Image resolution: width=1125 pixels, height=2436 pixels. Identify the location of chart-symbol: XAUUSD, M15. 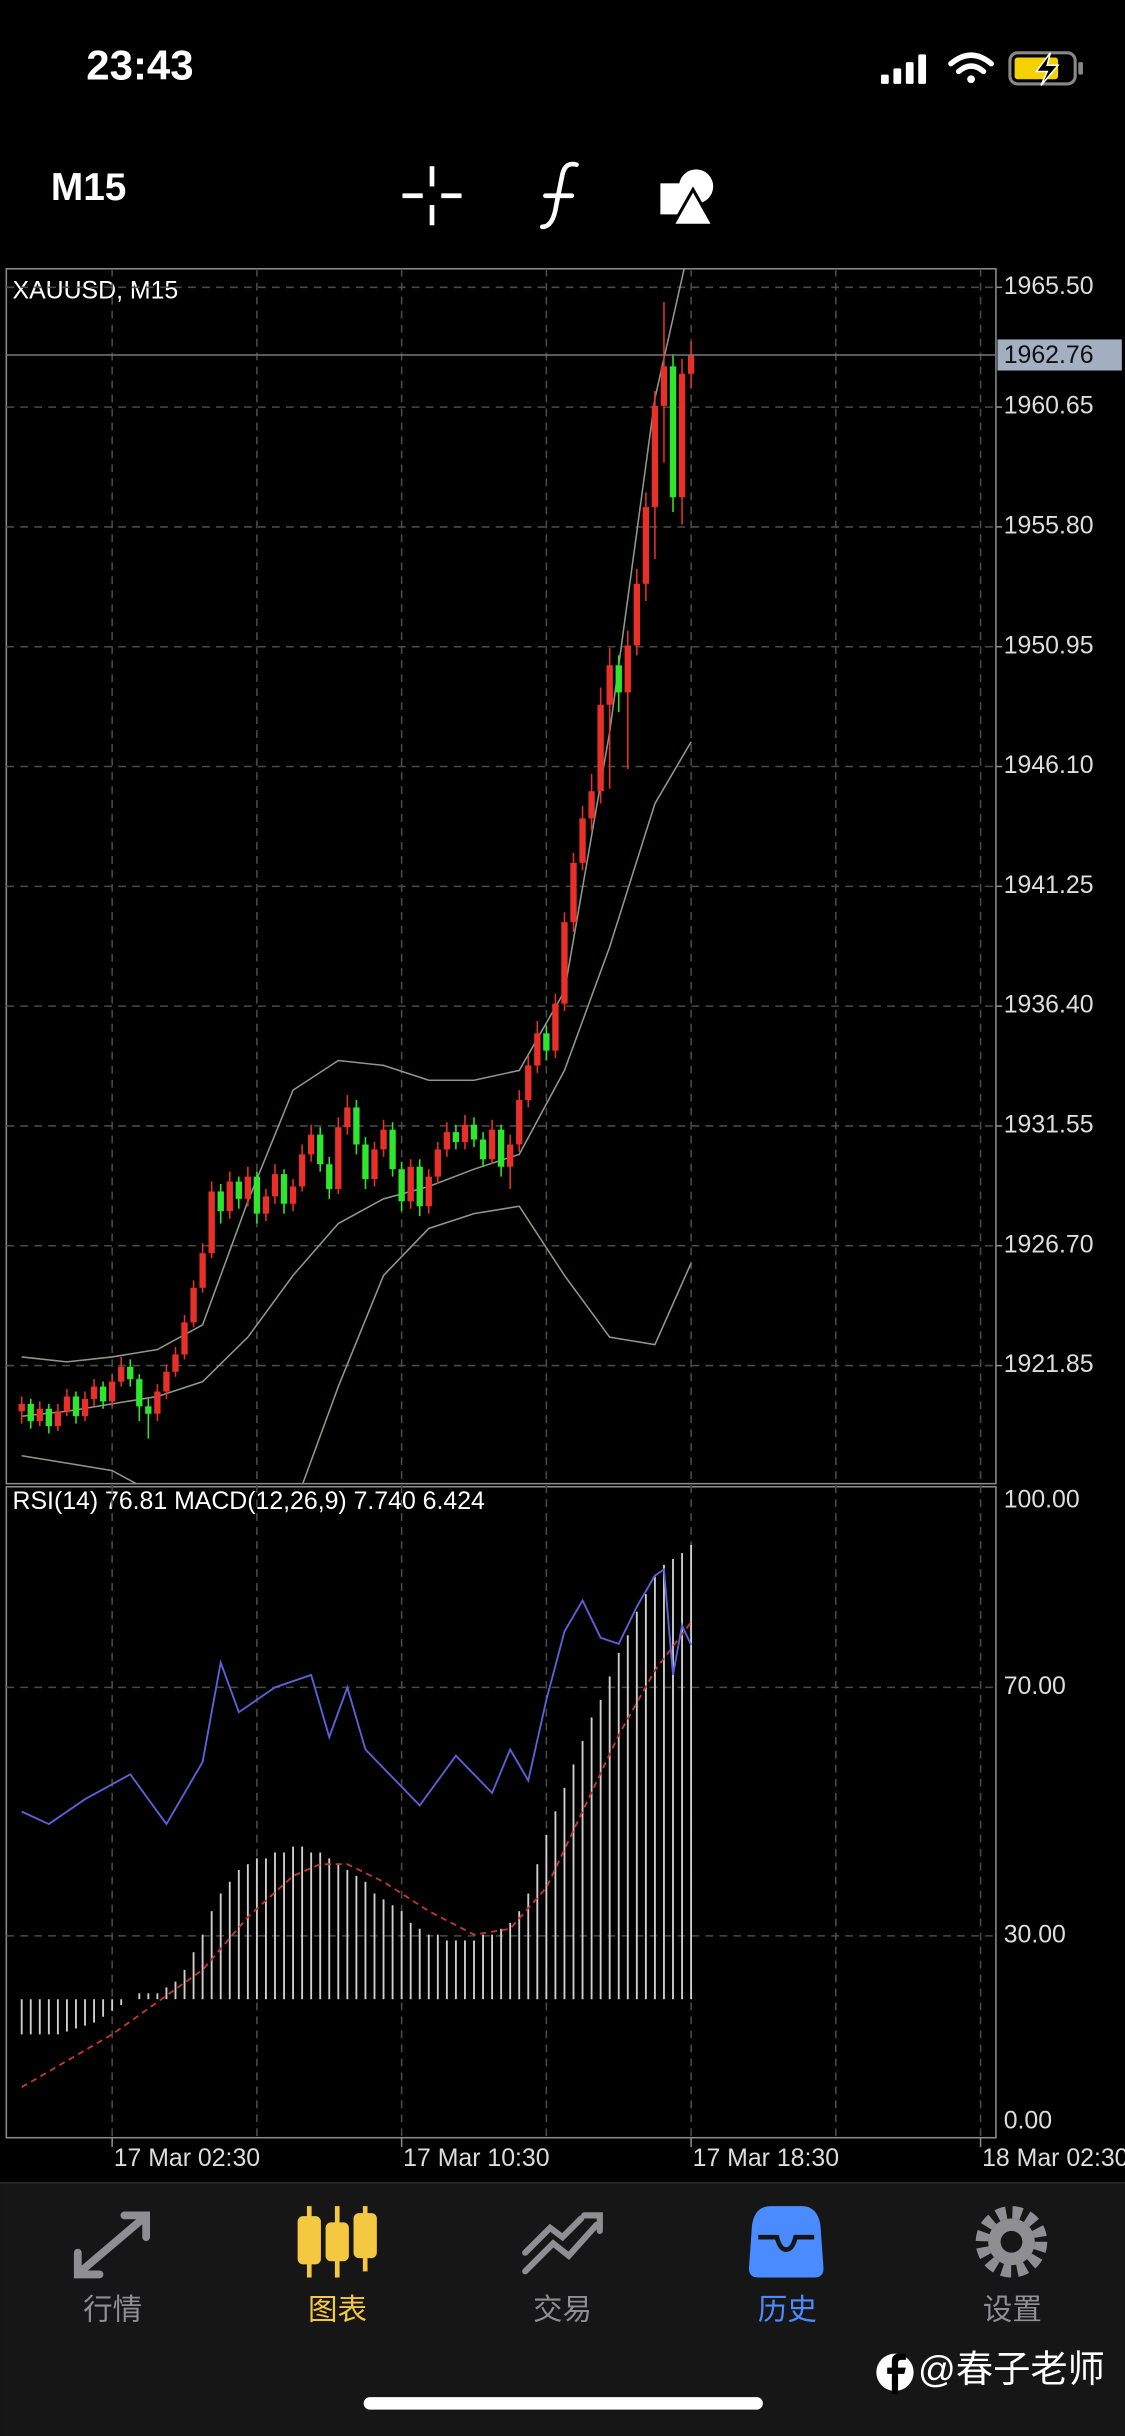
(96, 291).